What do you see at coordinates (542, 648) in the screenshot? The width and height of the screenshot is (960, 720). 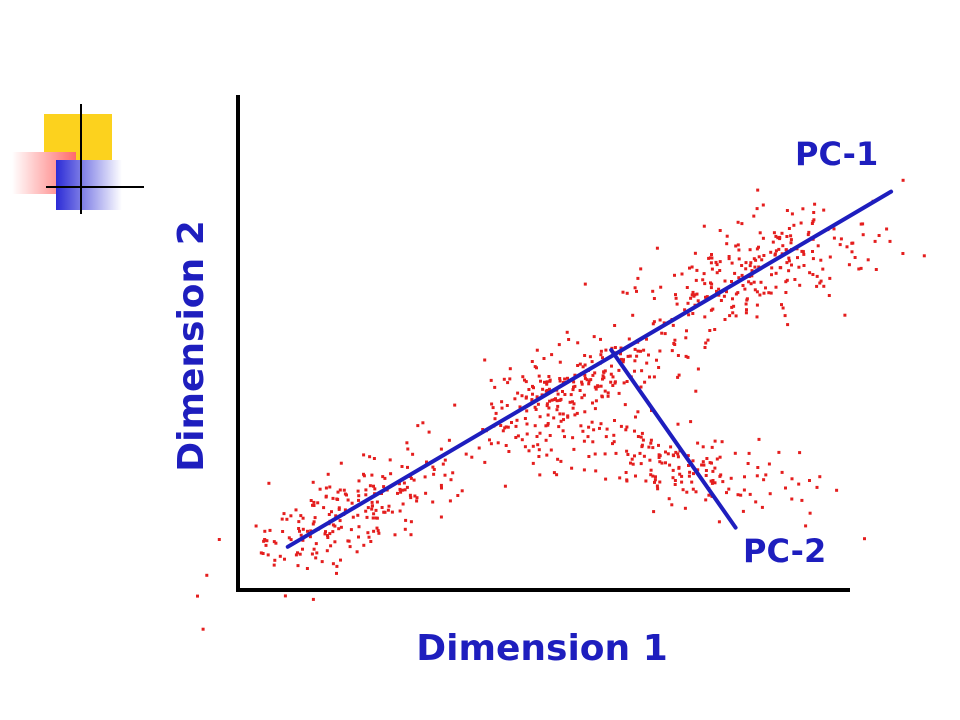 I see `x-axis-label: Dimension 1` at bounding box center [542, 648].